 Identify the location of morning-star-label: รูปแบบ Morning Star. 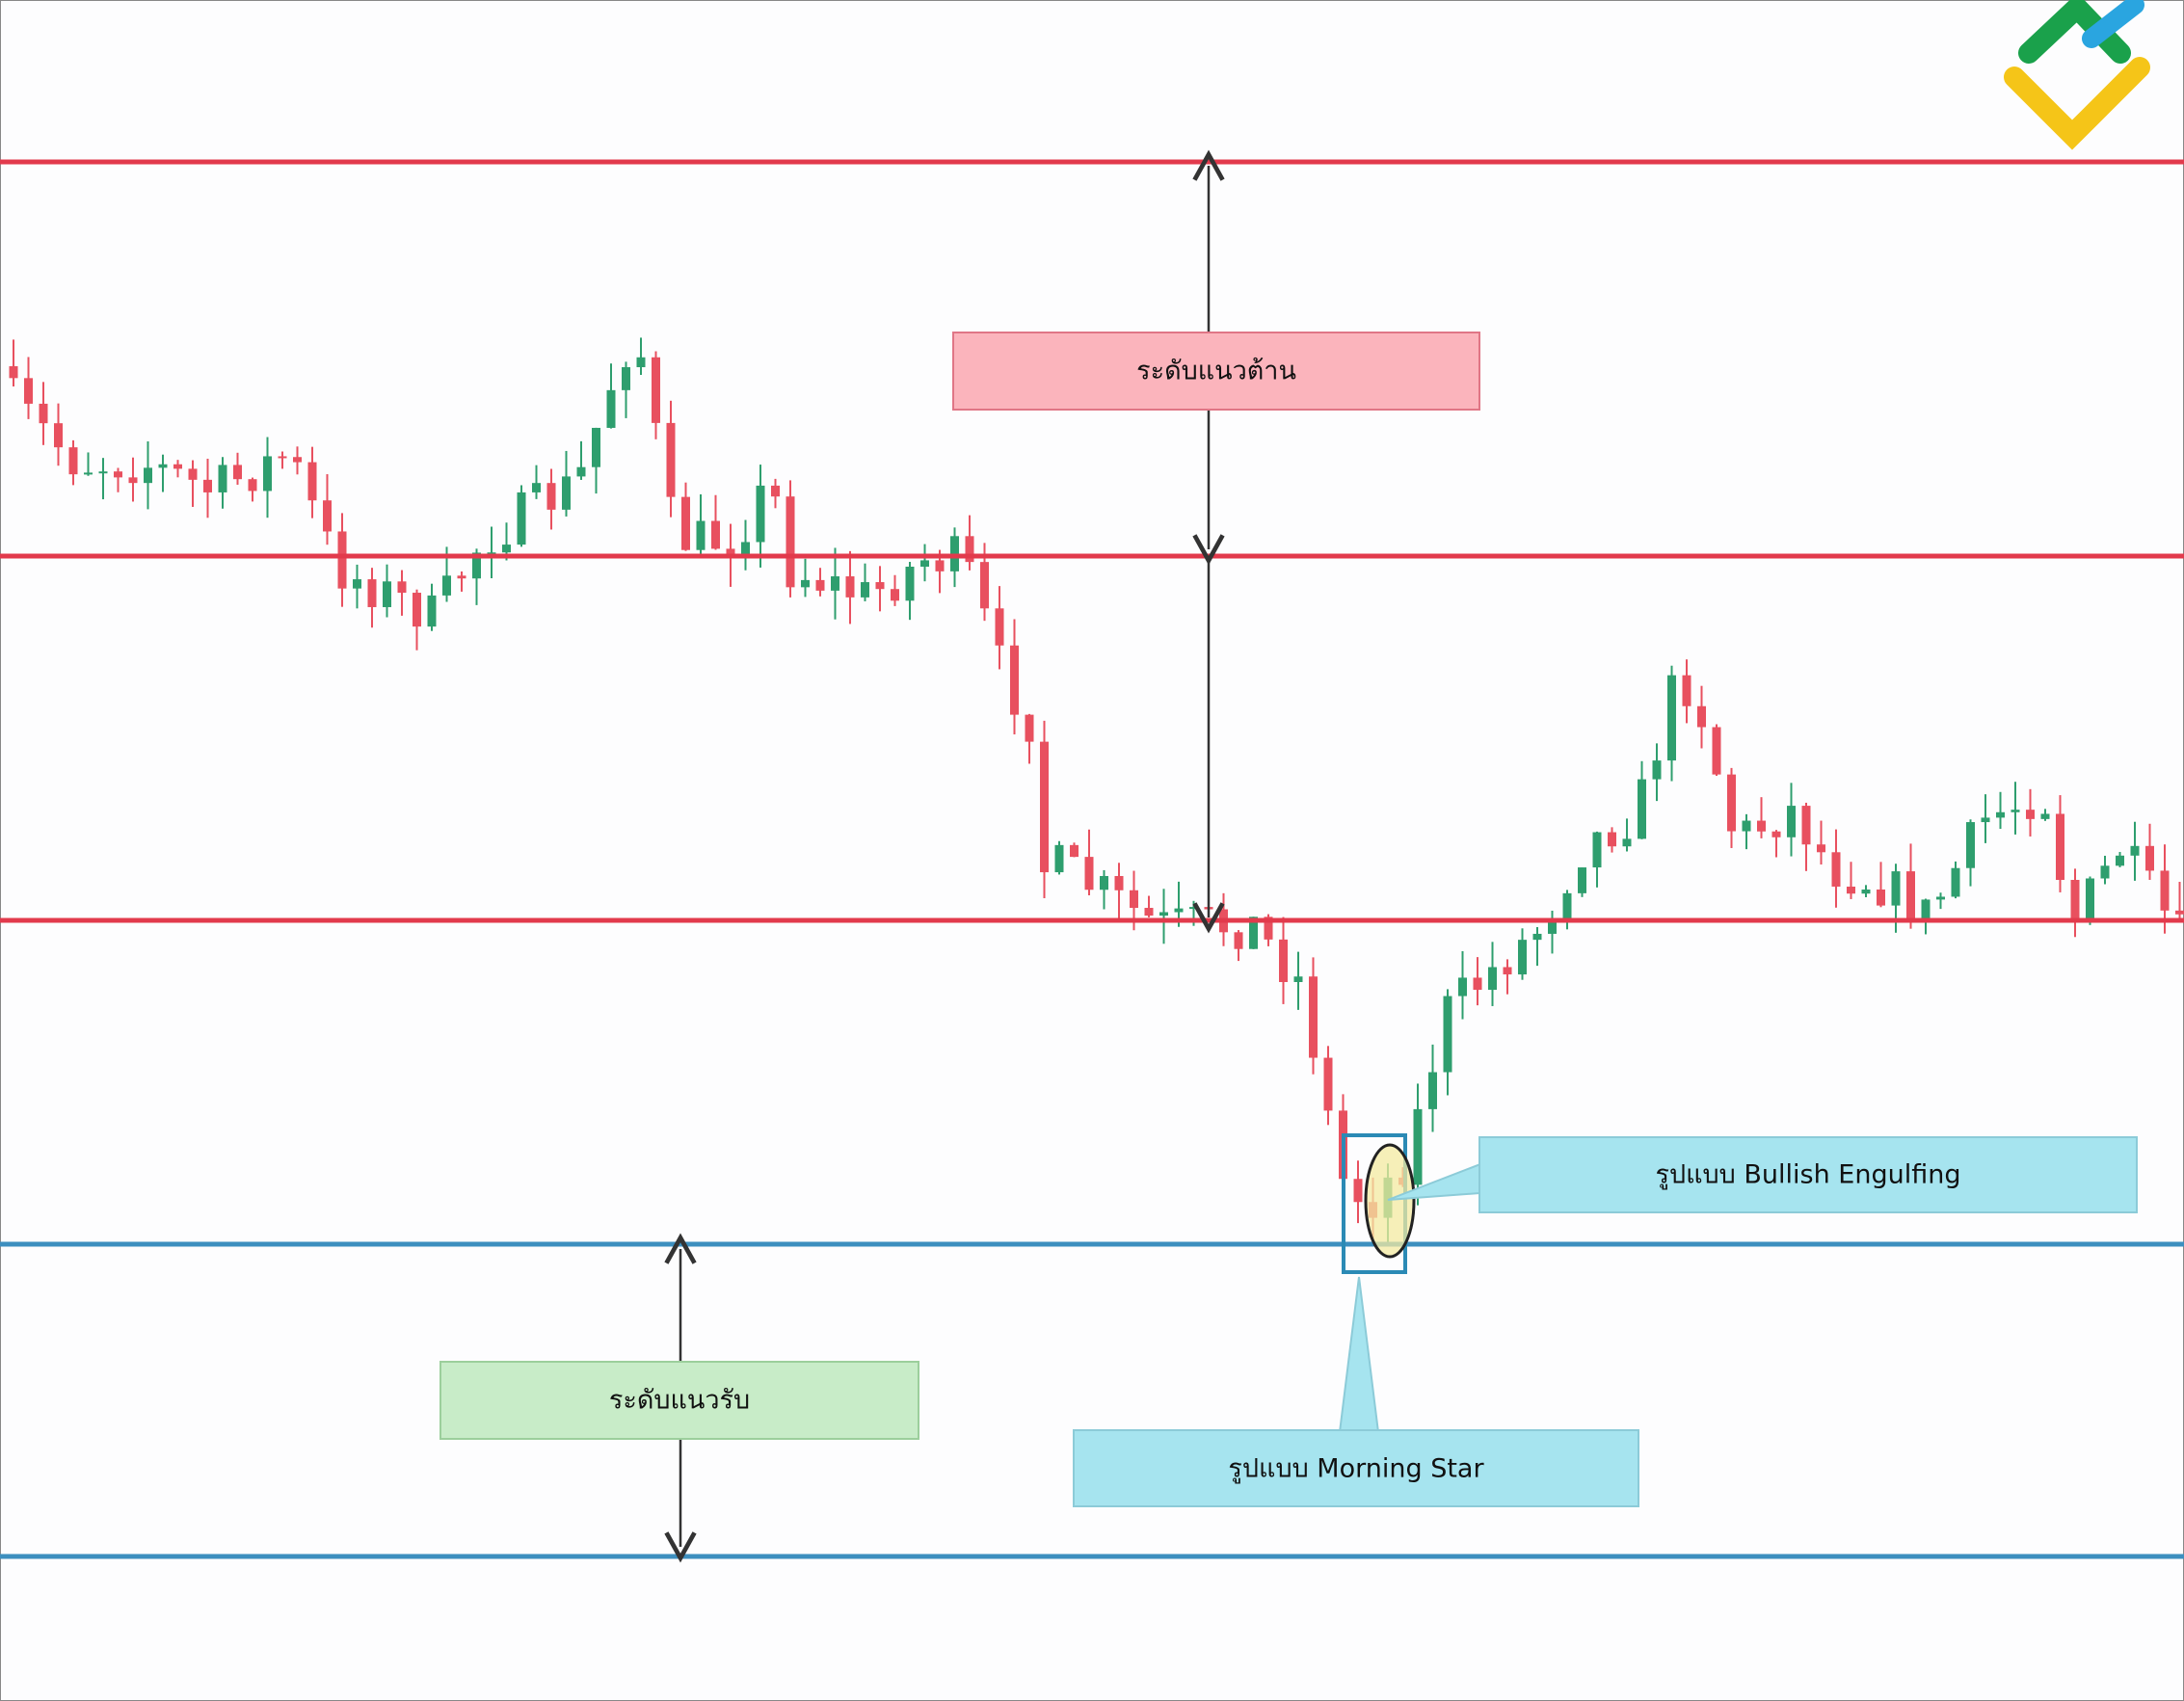
(1356, 1469).